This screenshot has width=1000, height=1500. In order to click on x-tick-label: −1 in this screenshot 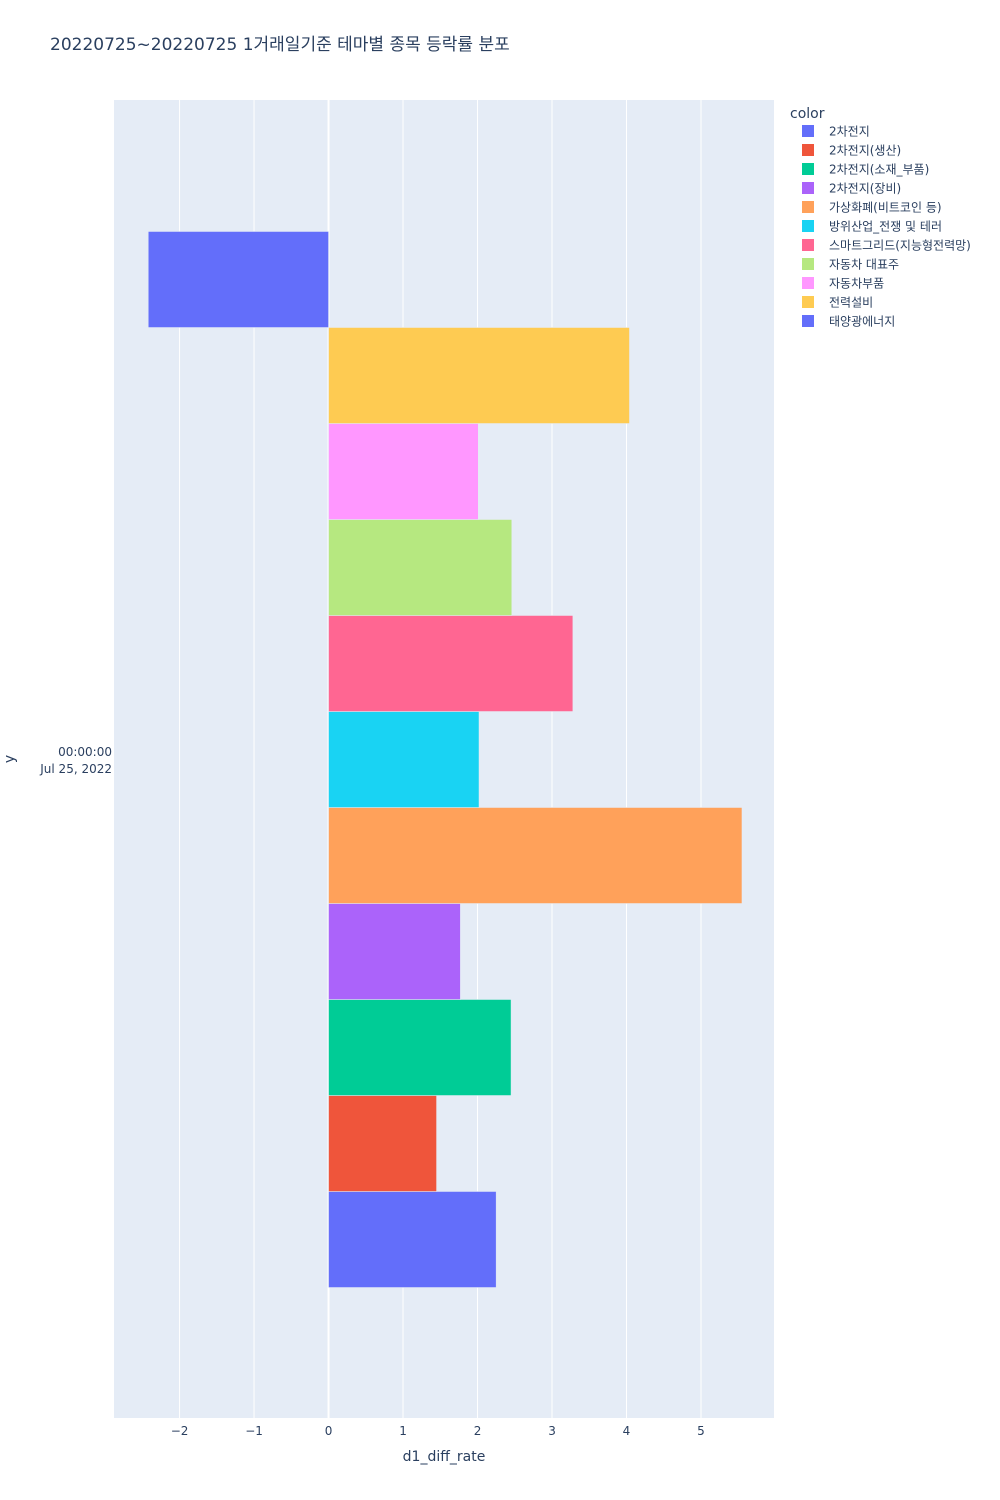, I will do `click(254, 1431)`.